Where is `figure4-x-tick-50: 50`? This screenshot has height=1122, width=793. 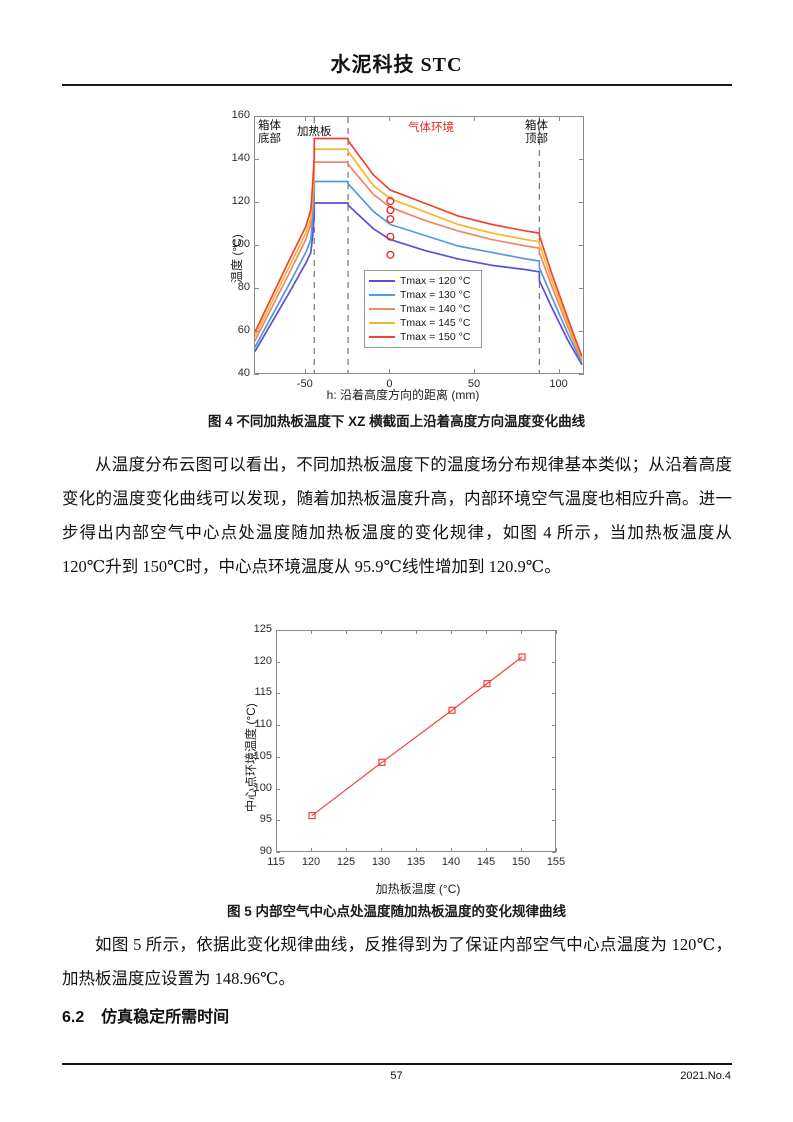
figure4-x-tick-50: 50 is located at coordinates (474, 384).